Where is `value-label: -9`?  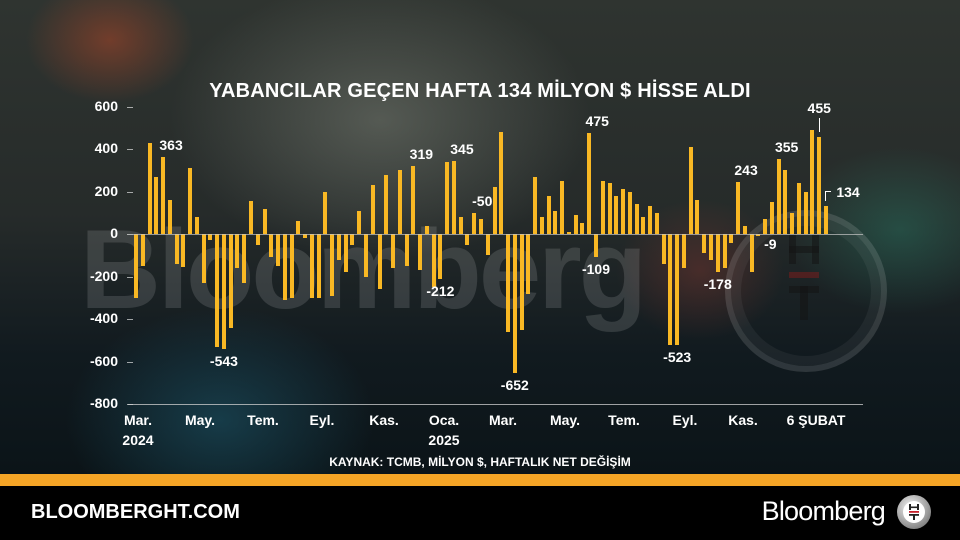
value-label: -9 is located at coordinates (770, 244).